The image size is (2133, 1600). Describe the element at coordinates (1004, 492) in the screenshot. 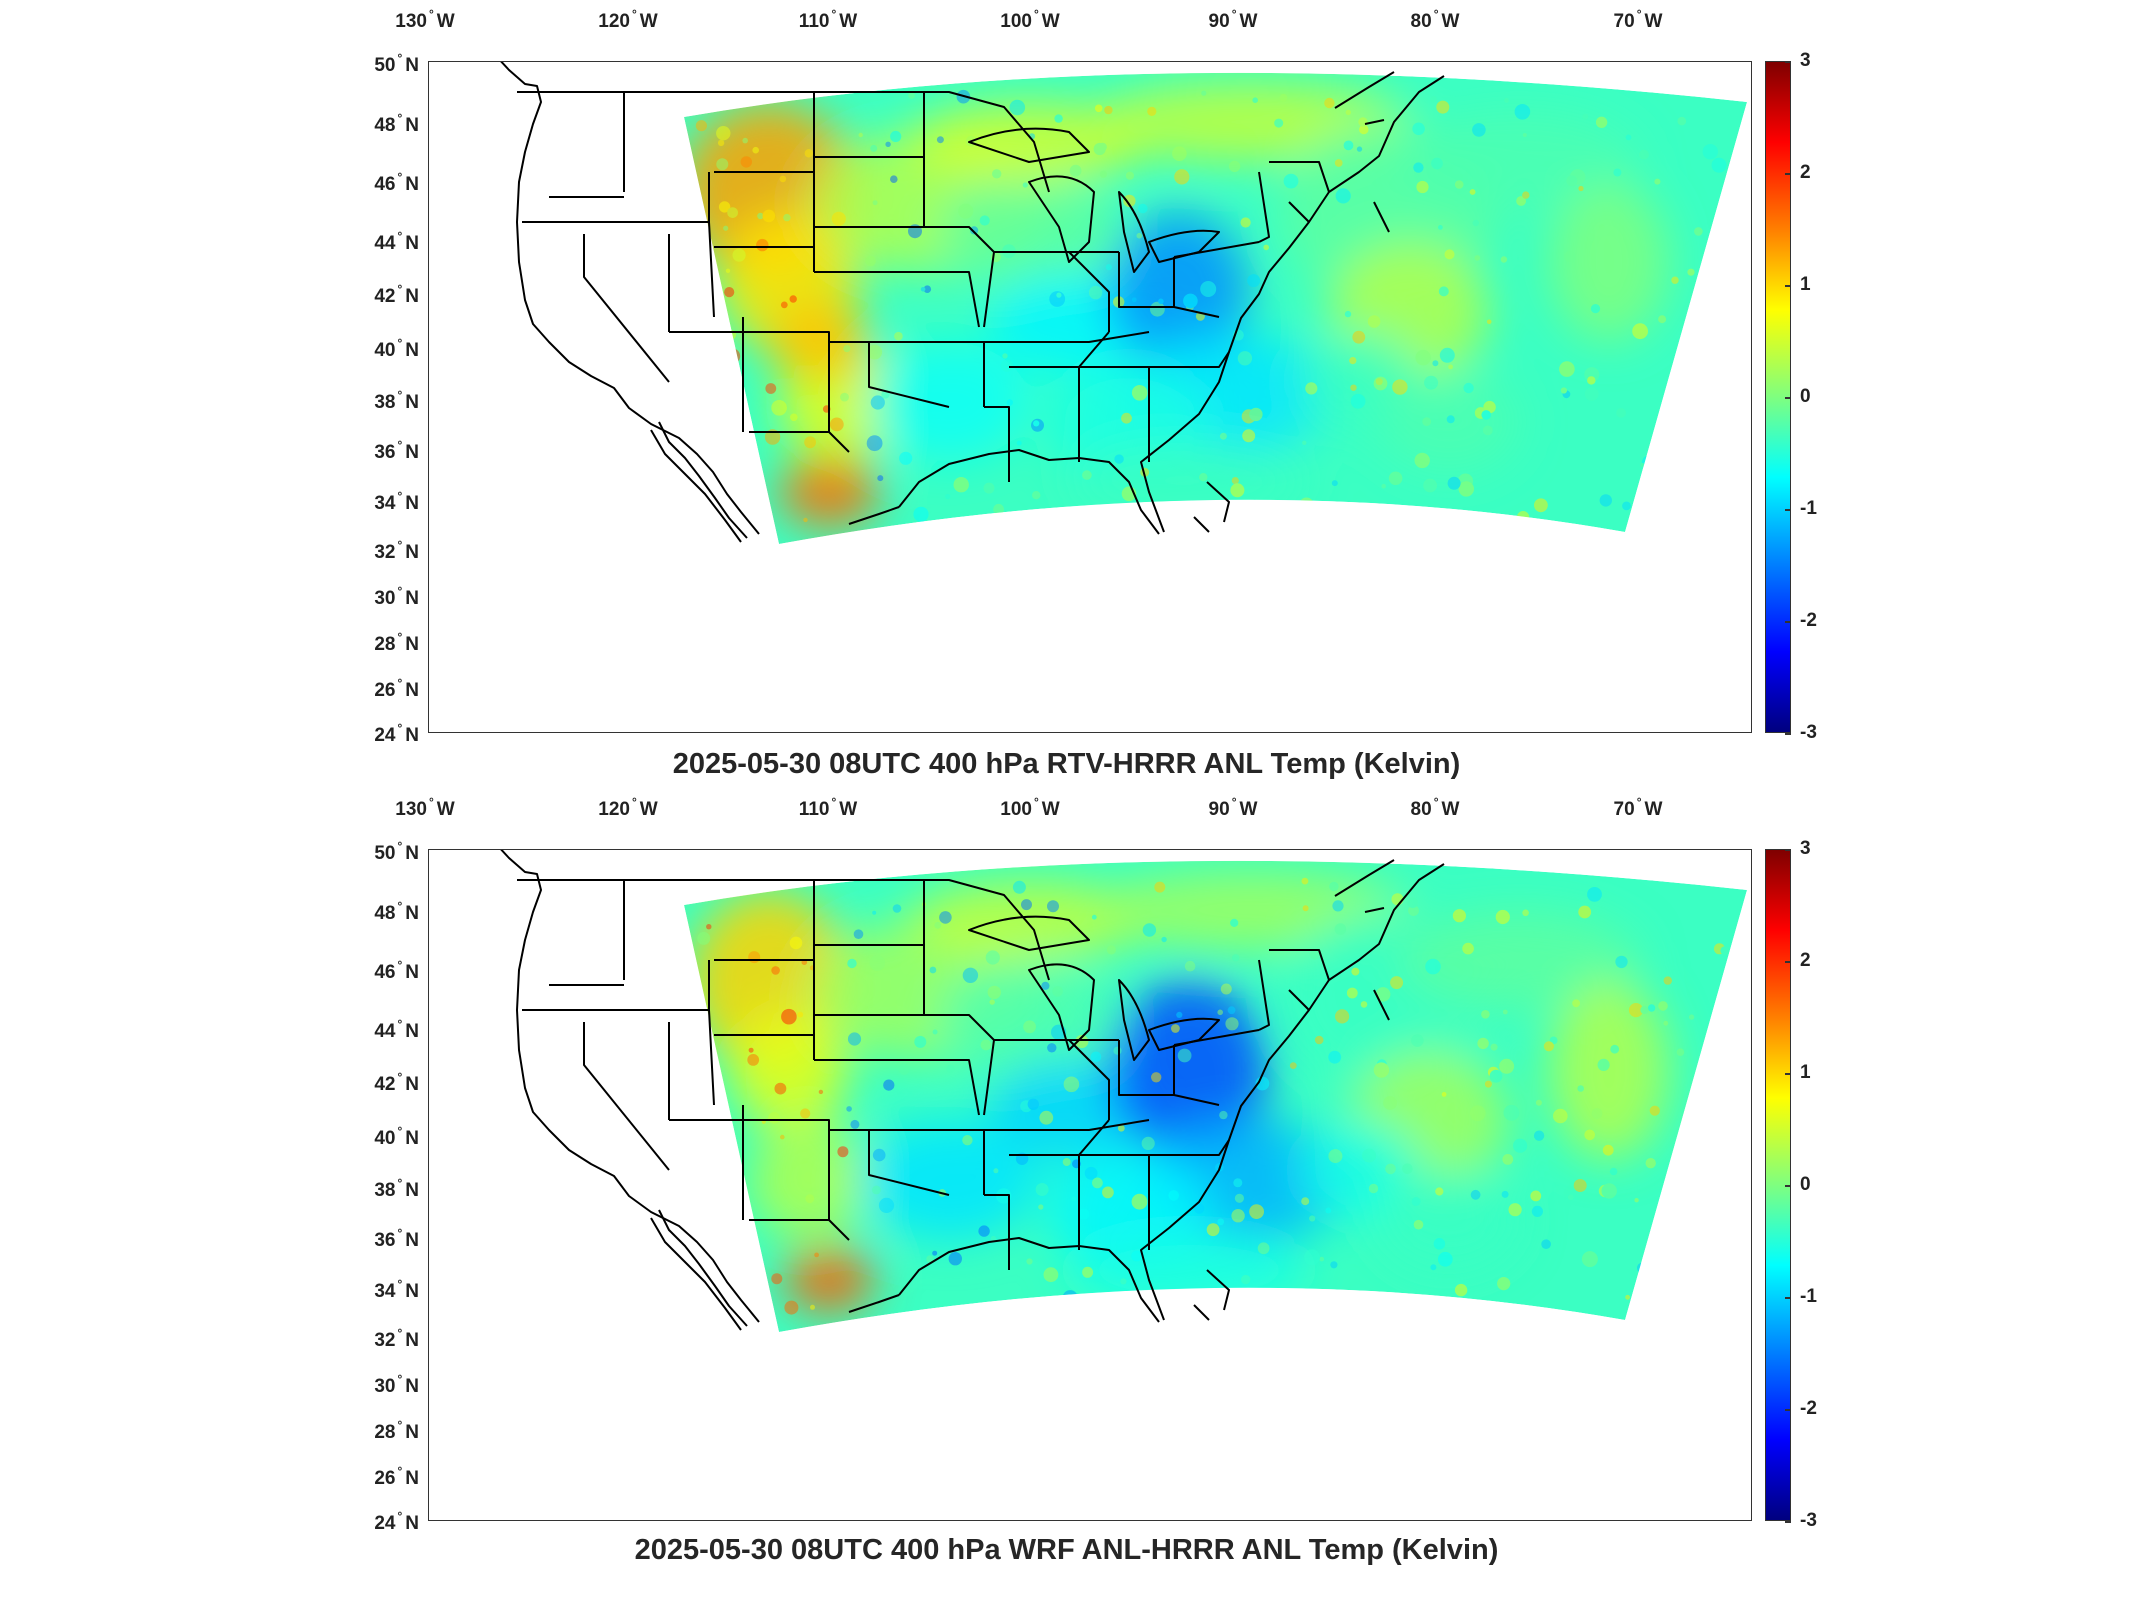

I see `gulf-coastline` at that location.